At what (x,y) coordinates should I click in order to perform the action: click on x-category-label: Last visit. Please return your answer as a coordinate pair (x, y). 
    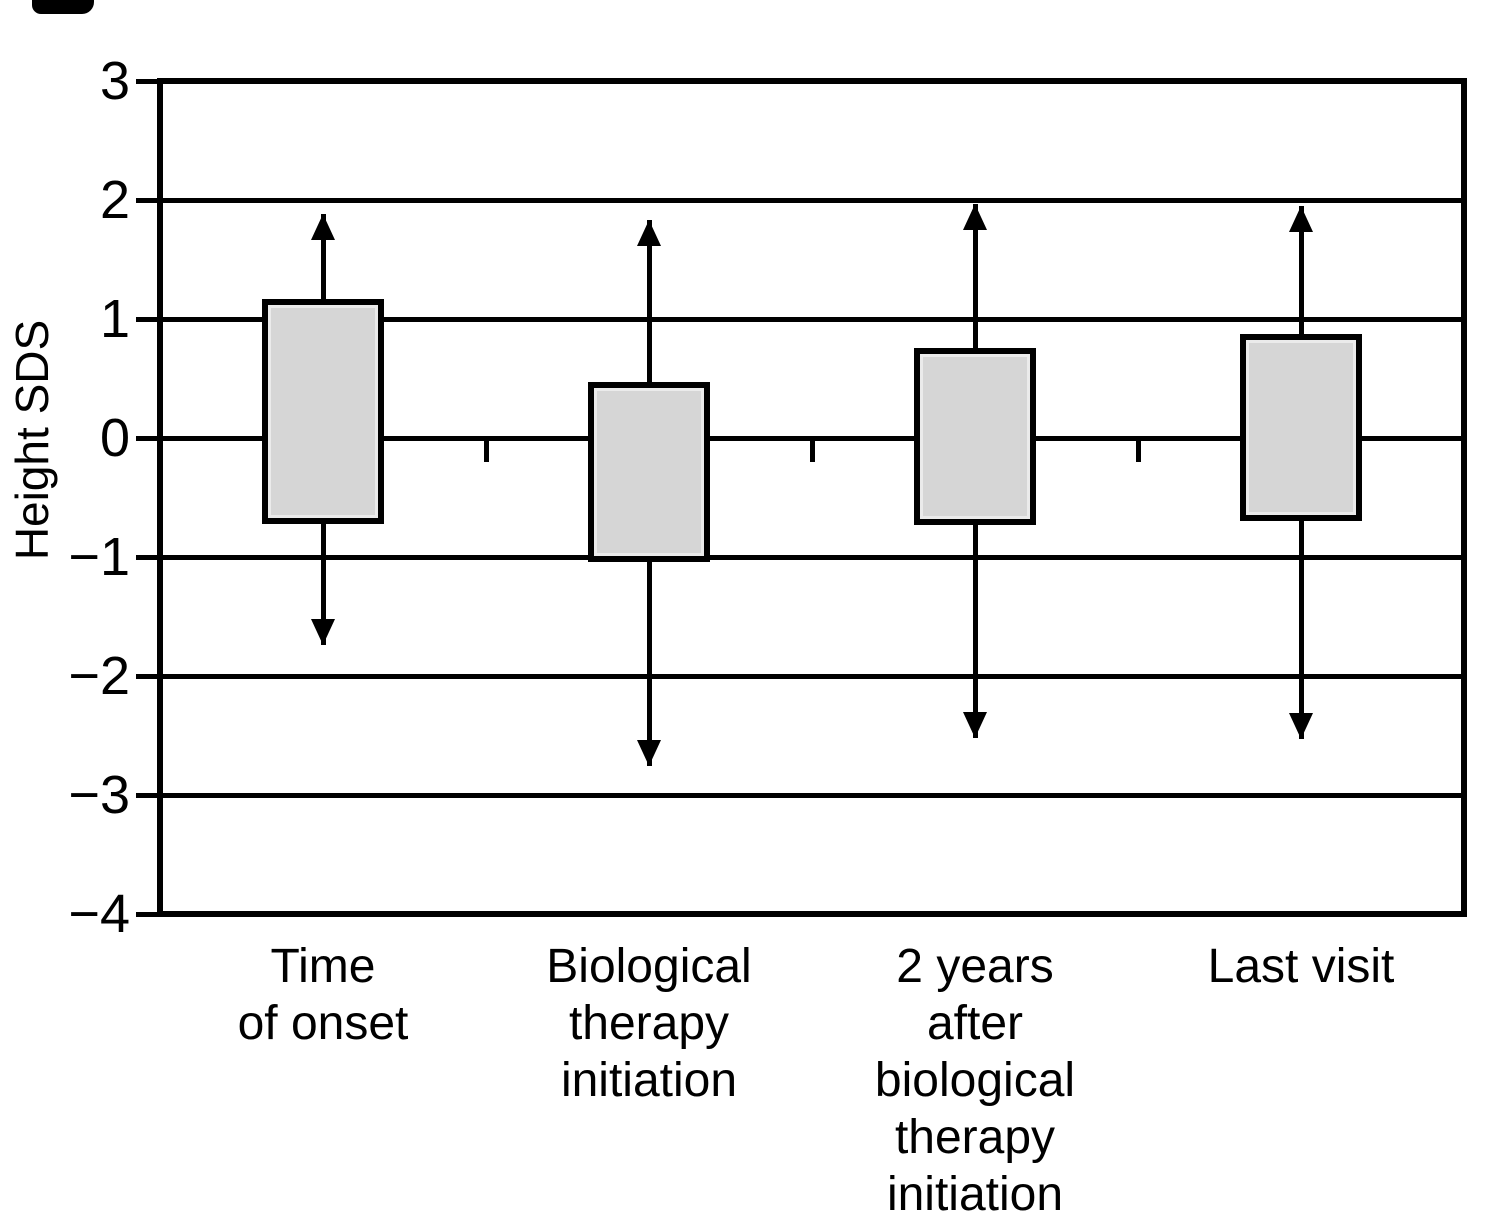
    Looking at the image, I should click on (1301, 966).